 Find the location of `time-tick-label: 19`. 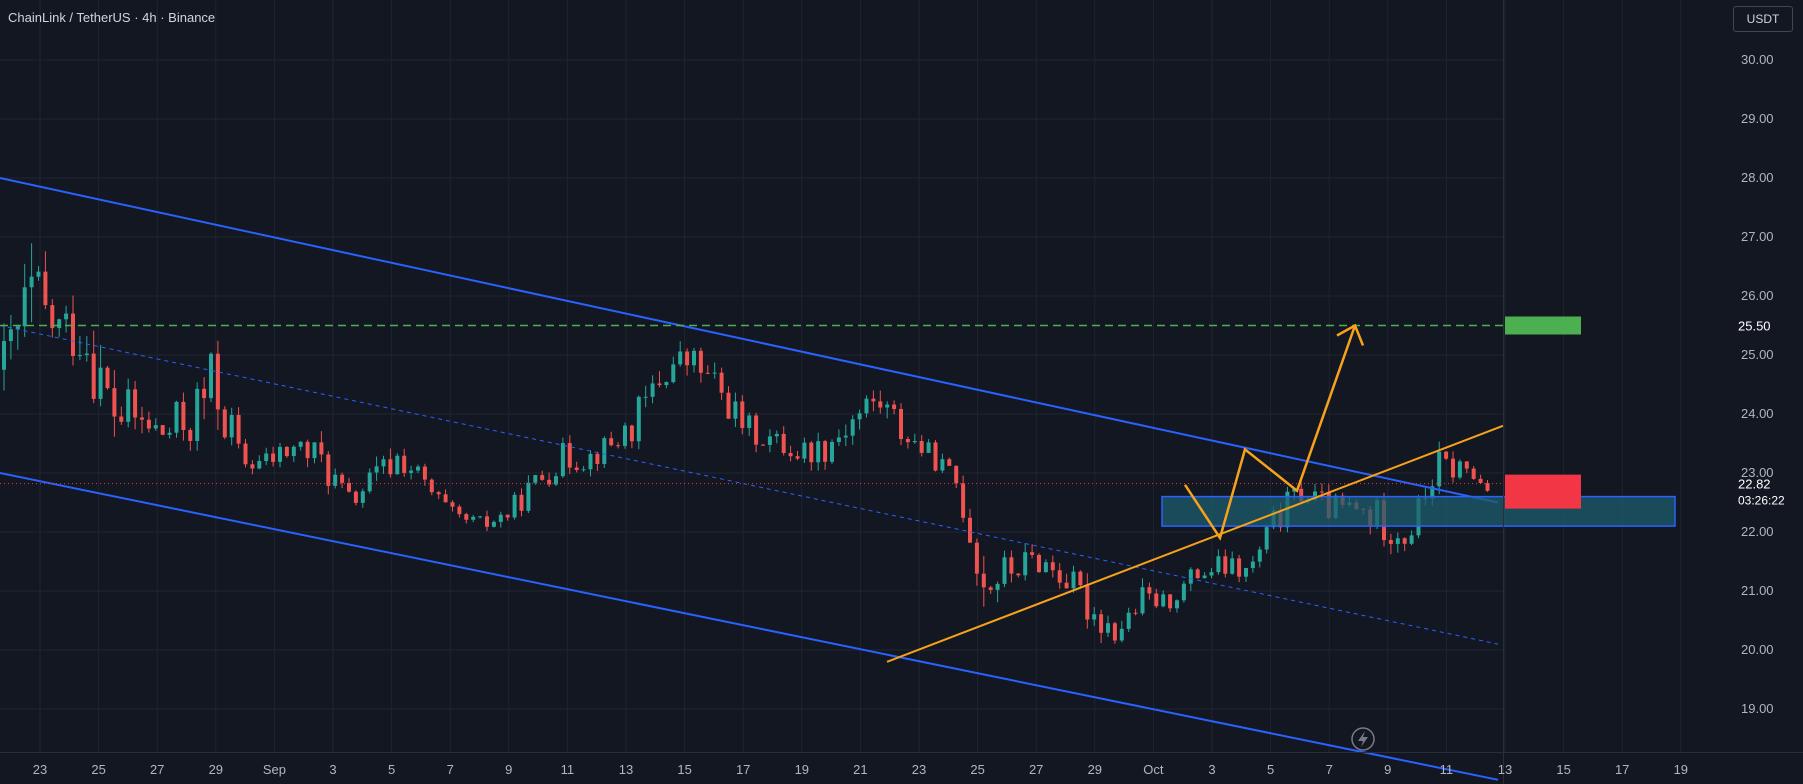

time-tick-label: 19 is located at coordinates (1681, 769).